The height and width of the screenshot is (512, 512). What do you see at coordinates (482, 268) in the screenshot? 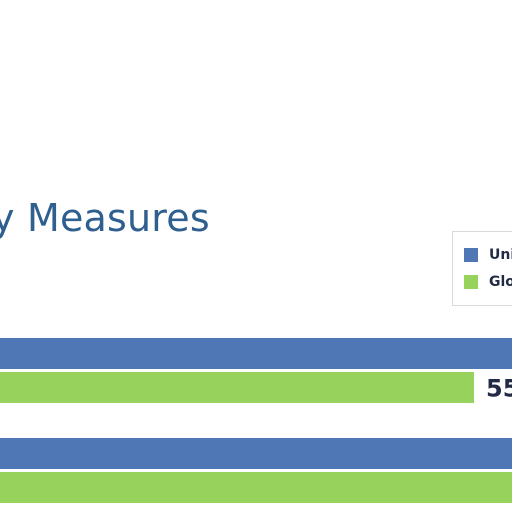
I see `legend: Uni Glo` at bounding box center [482, 268].